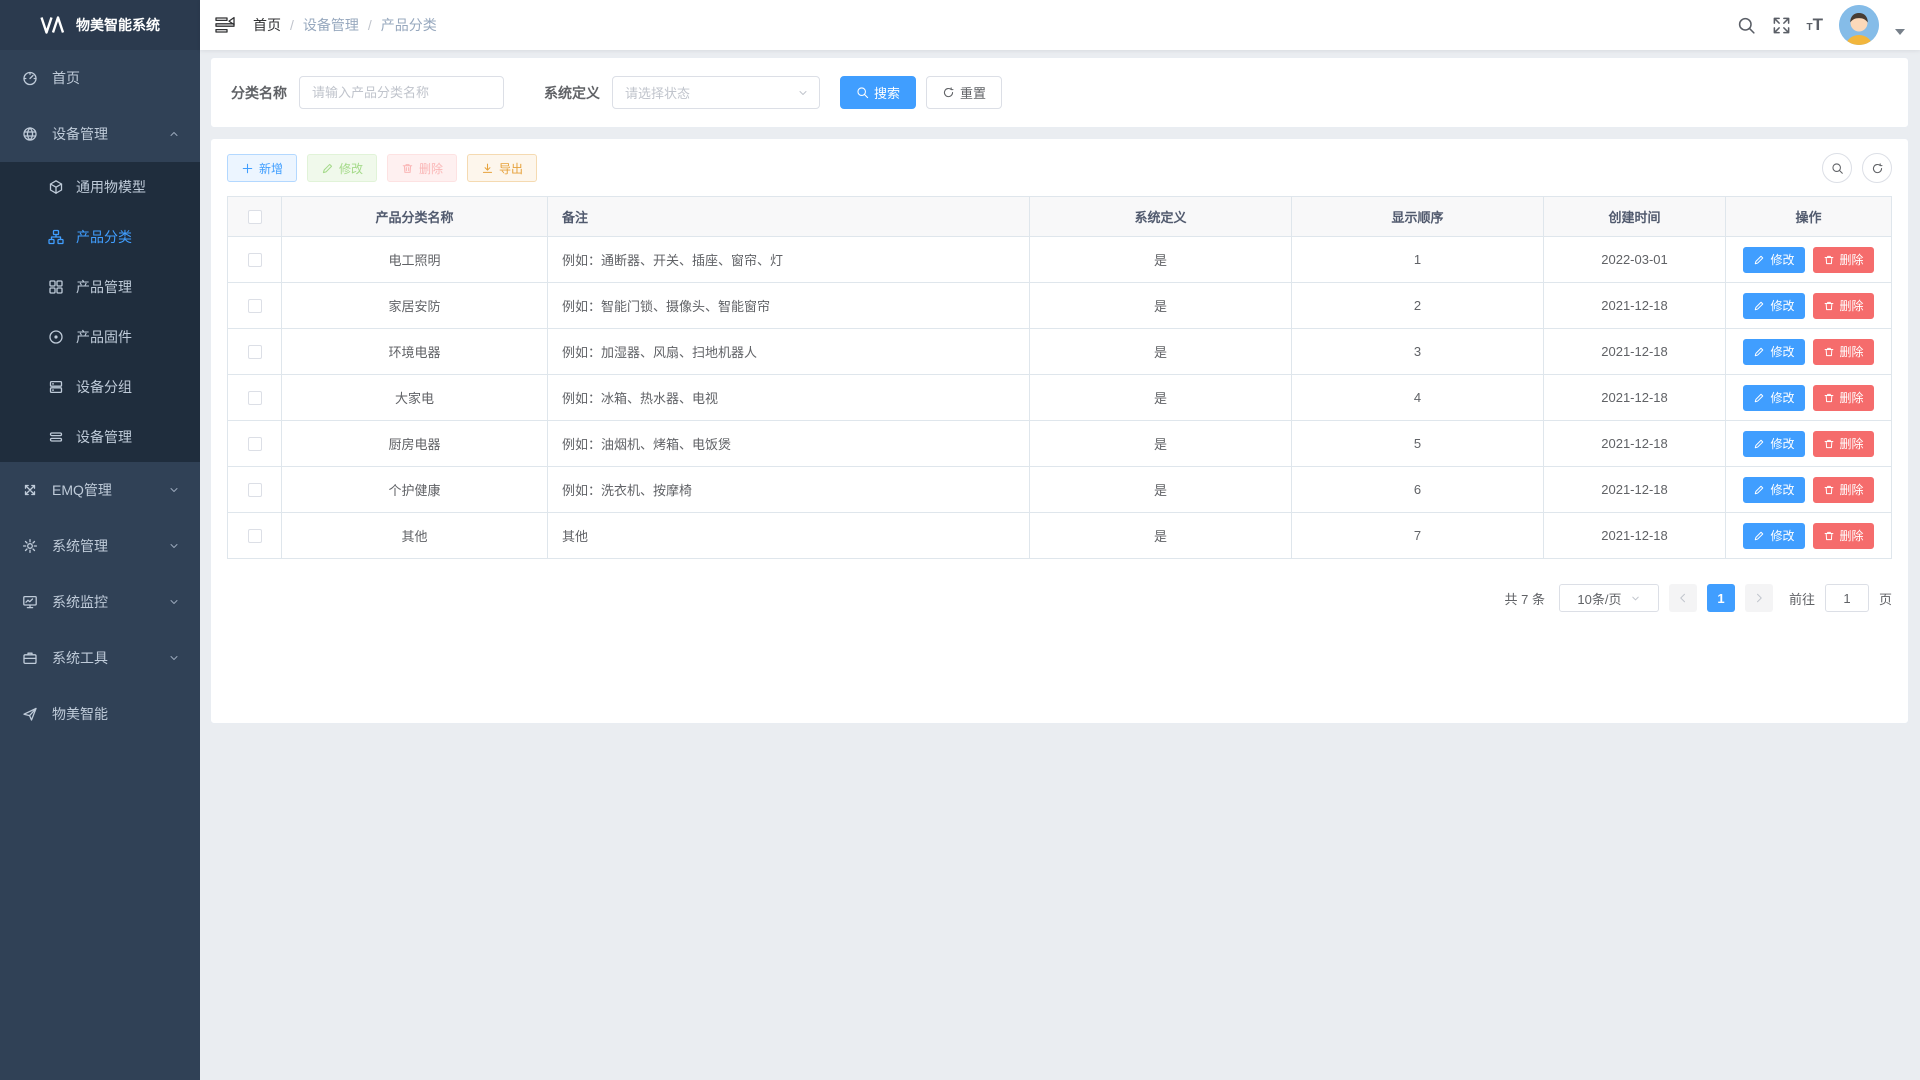 The height and width of the screenshot is (1080, 1920). I want to click on globe-icon, so click(30, 134).